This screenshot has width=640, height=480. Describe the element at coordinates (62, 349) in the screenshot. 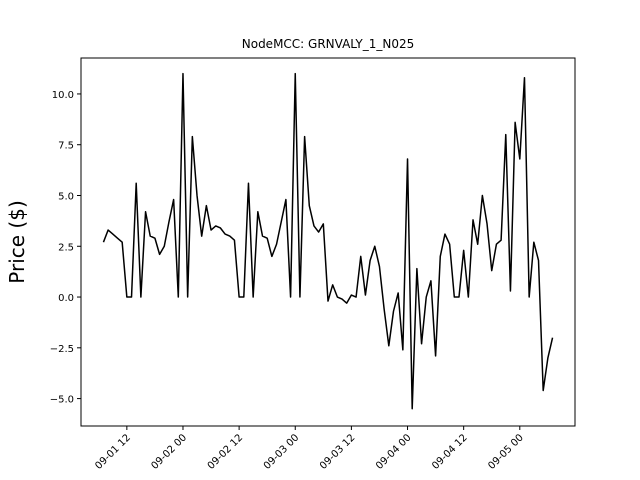

I see `y-tick-label: −2.5` at that location.